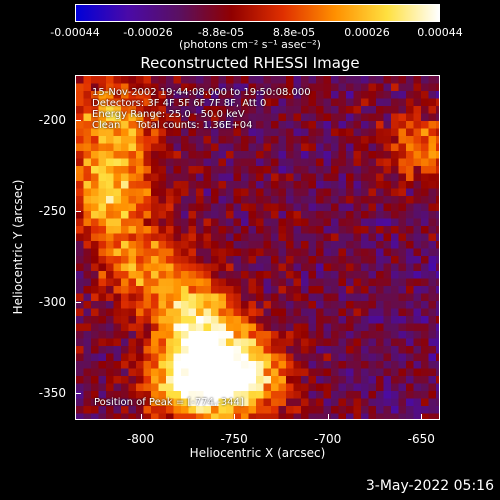 This screenshot has width=500, height=500. I want to click on colorbar-units: (photons cm⁻² s⁻¹ asec⁻²), so click(250, 44).